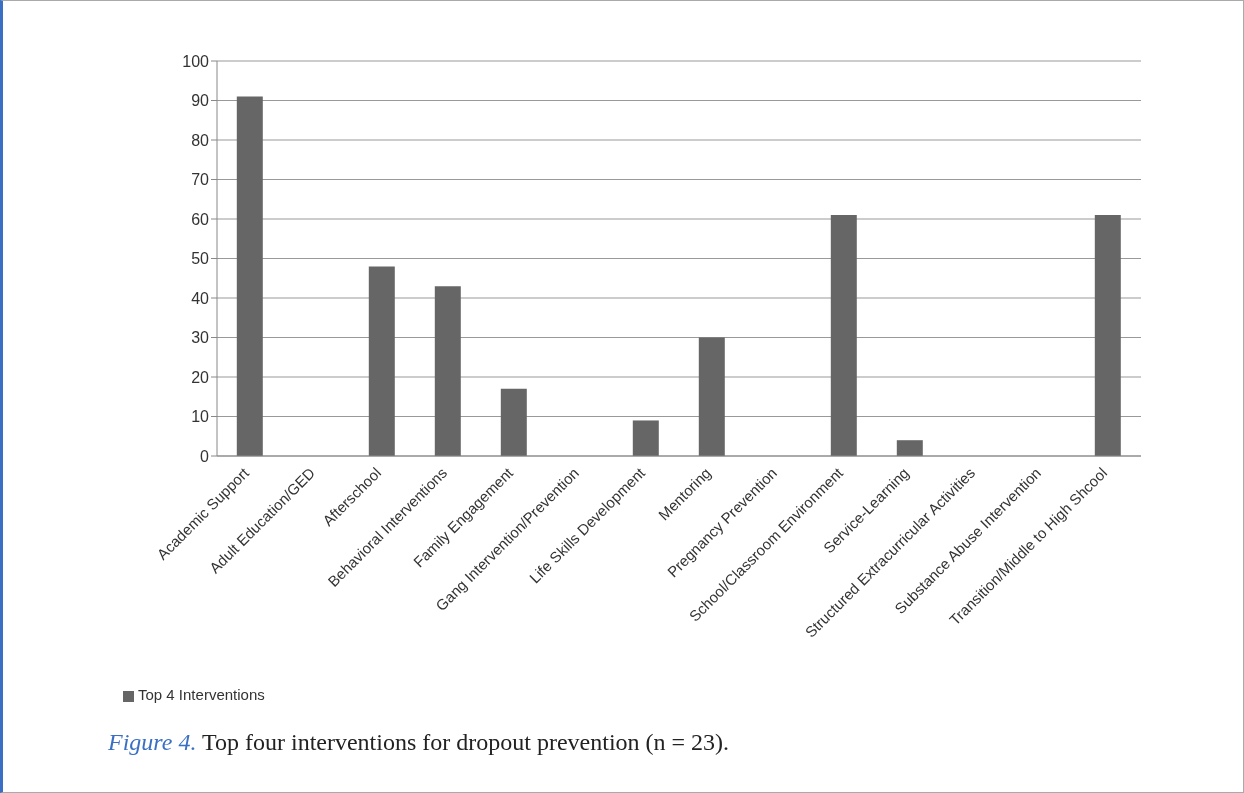  I want to click on y-tick-label: 50, so click(200, 259).